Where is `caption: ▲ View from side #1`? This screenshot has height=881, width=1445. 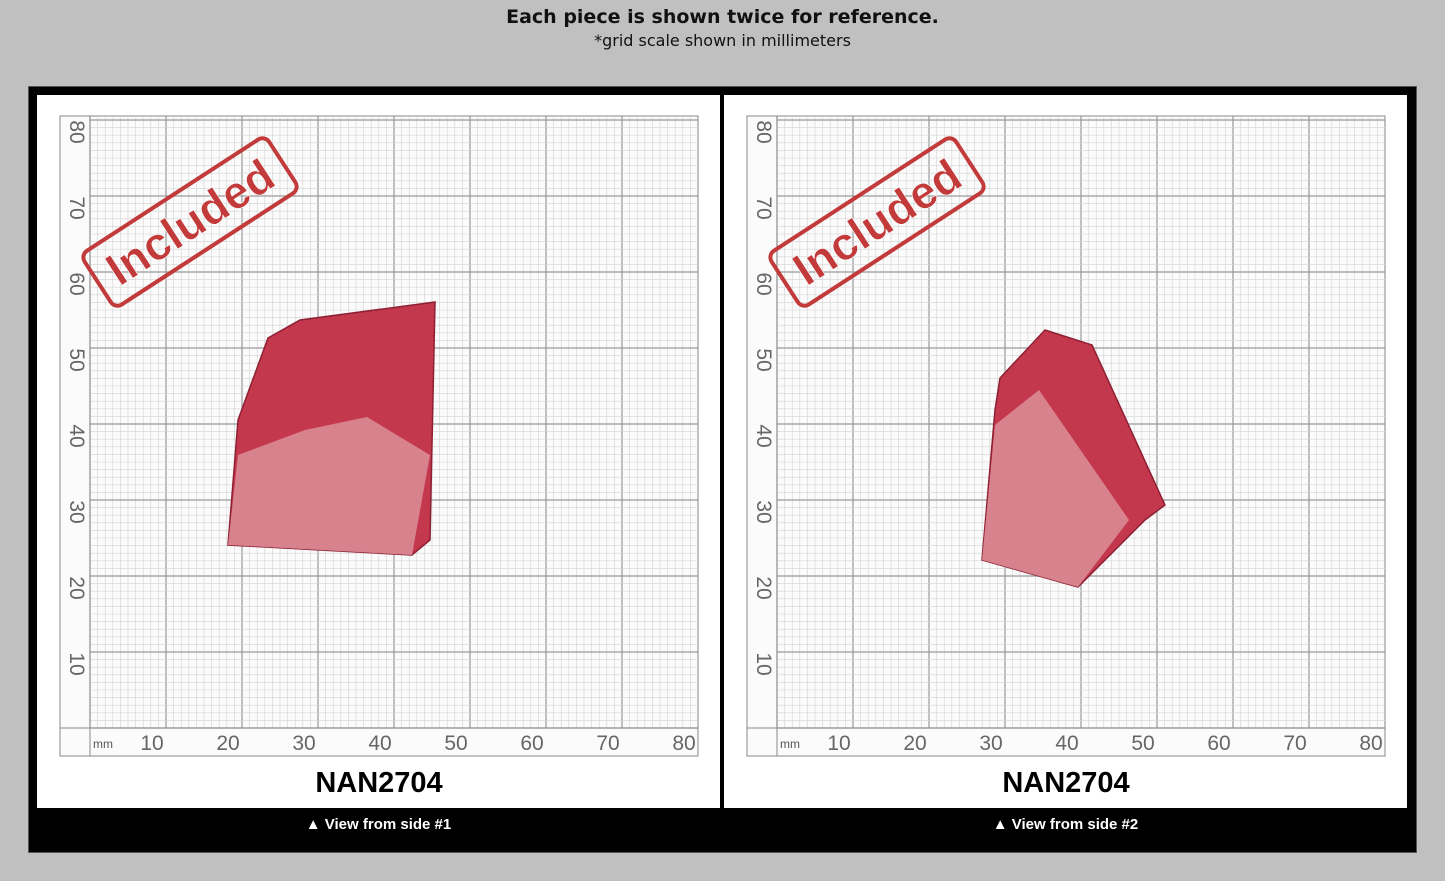
caption: ▲ View from side #1 is located at coordinates (378, 824).